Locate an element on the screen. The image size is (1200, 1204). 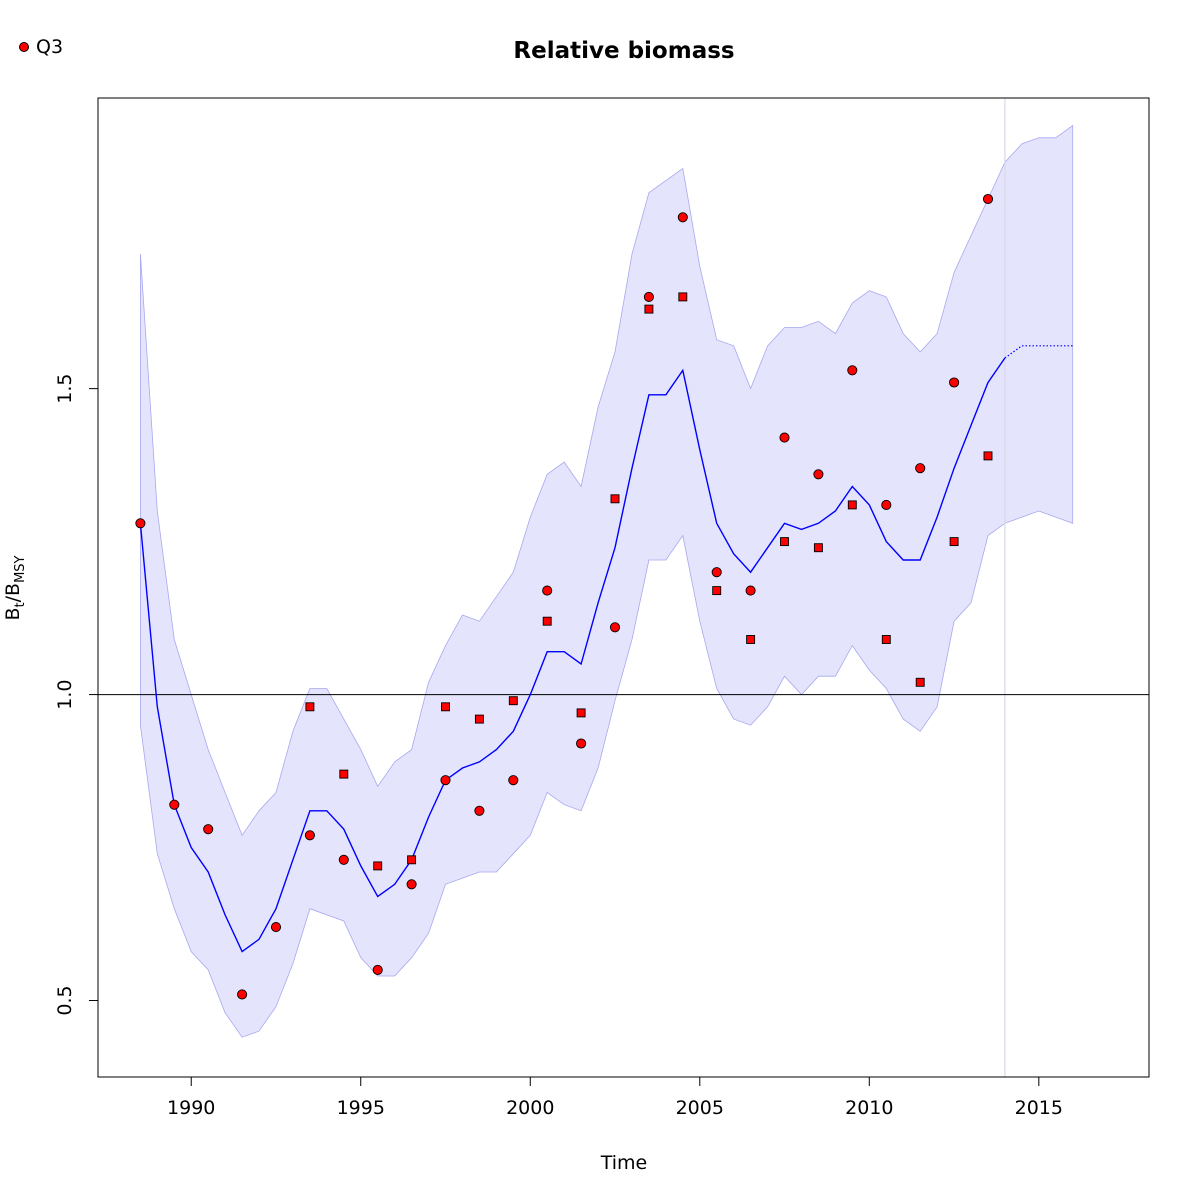
y-axis-label-sub2: MSY is located at coordinates (20, 568).